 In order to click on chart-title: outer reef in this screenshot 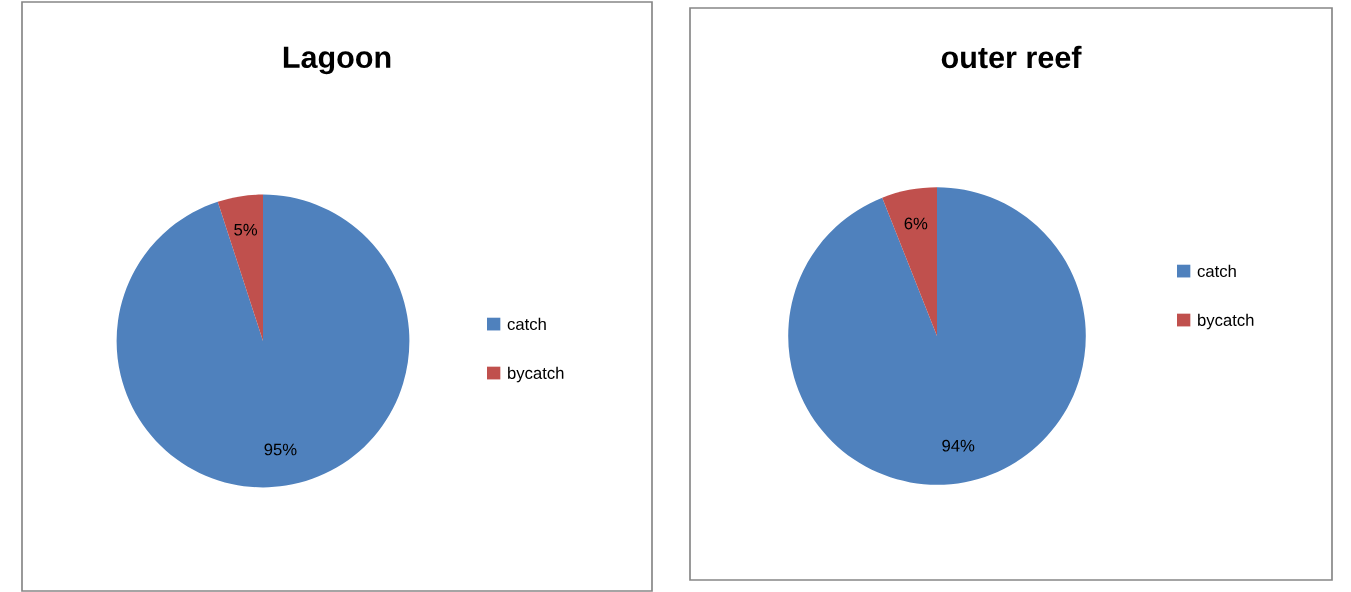, I will do `click(1011, 57)`.